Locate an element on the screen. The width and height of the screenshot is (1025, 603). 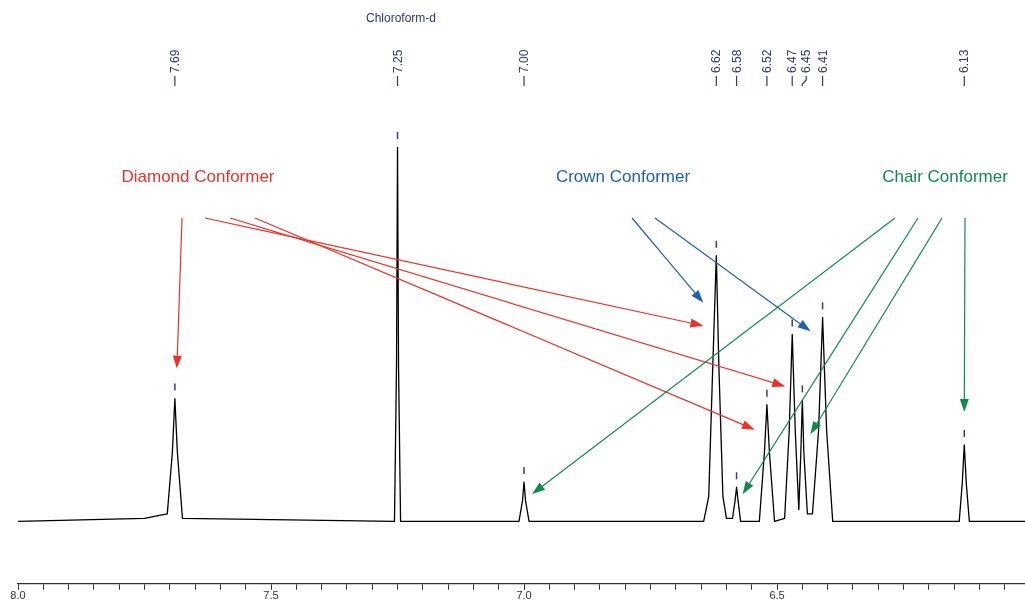
text: 6.41 is located at coordinates (822, 61).